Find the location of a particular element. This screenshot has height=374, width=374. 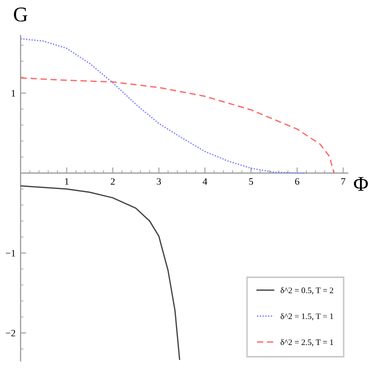

x-tick-label: 3 is located at coordinates (158, 181).